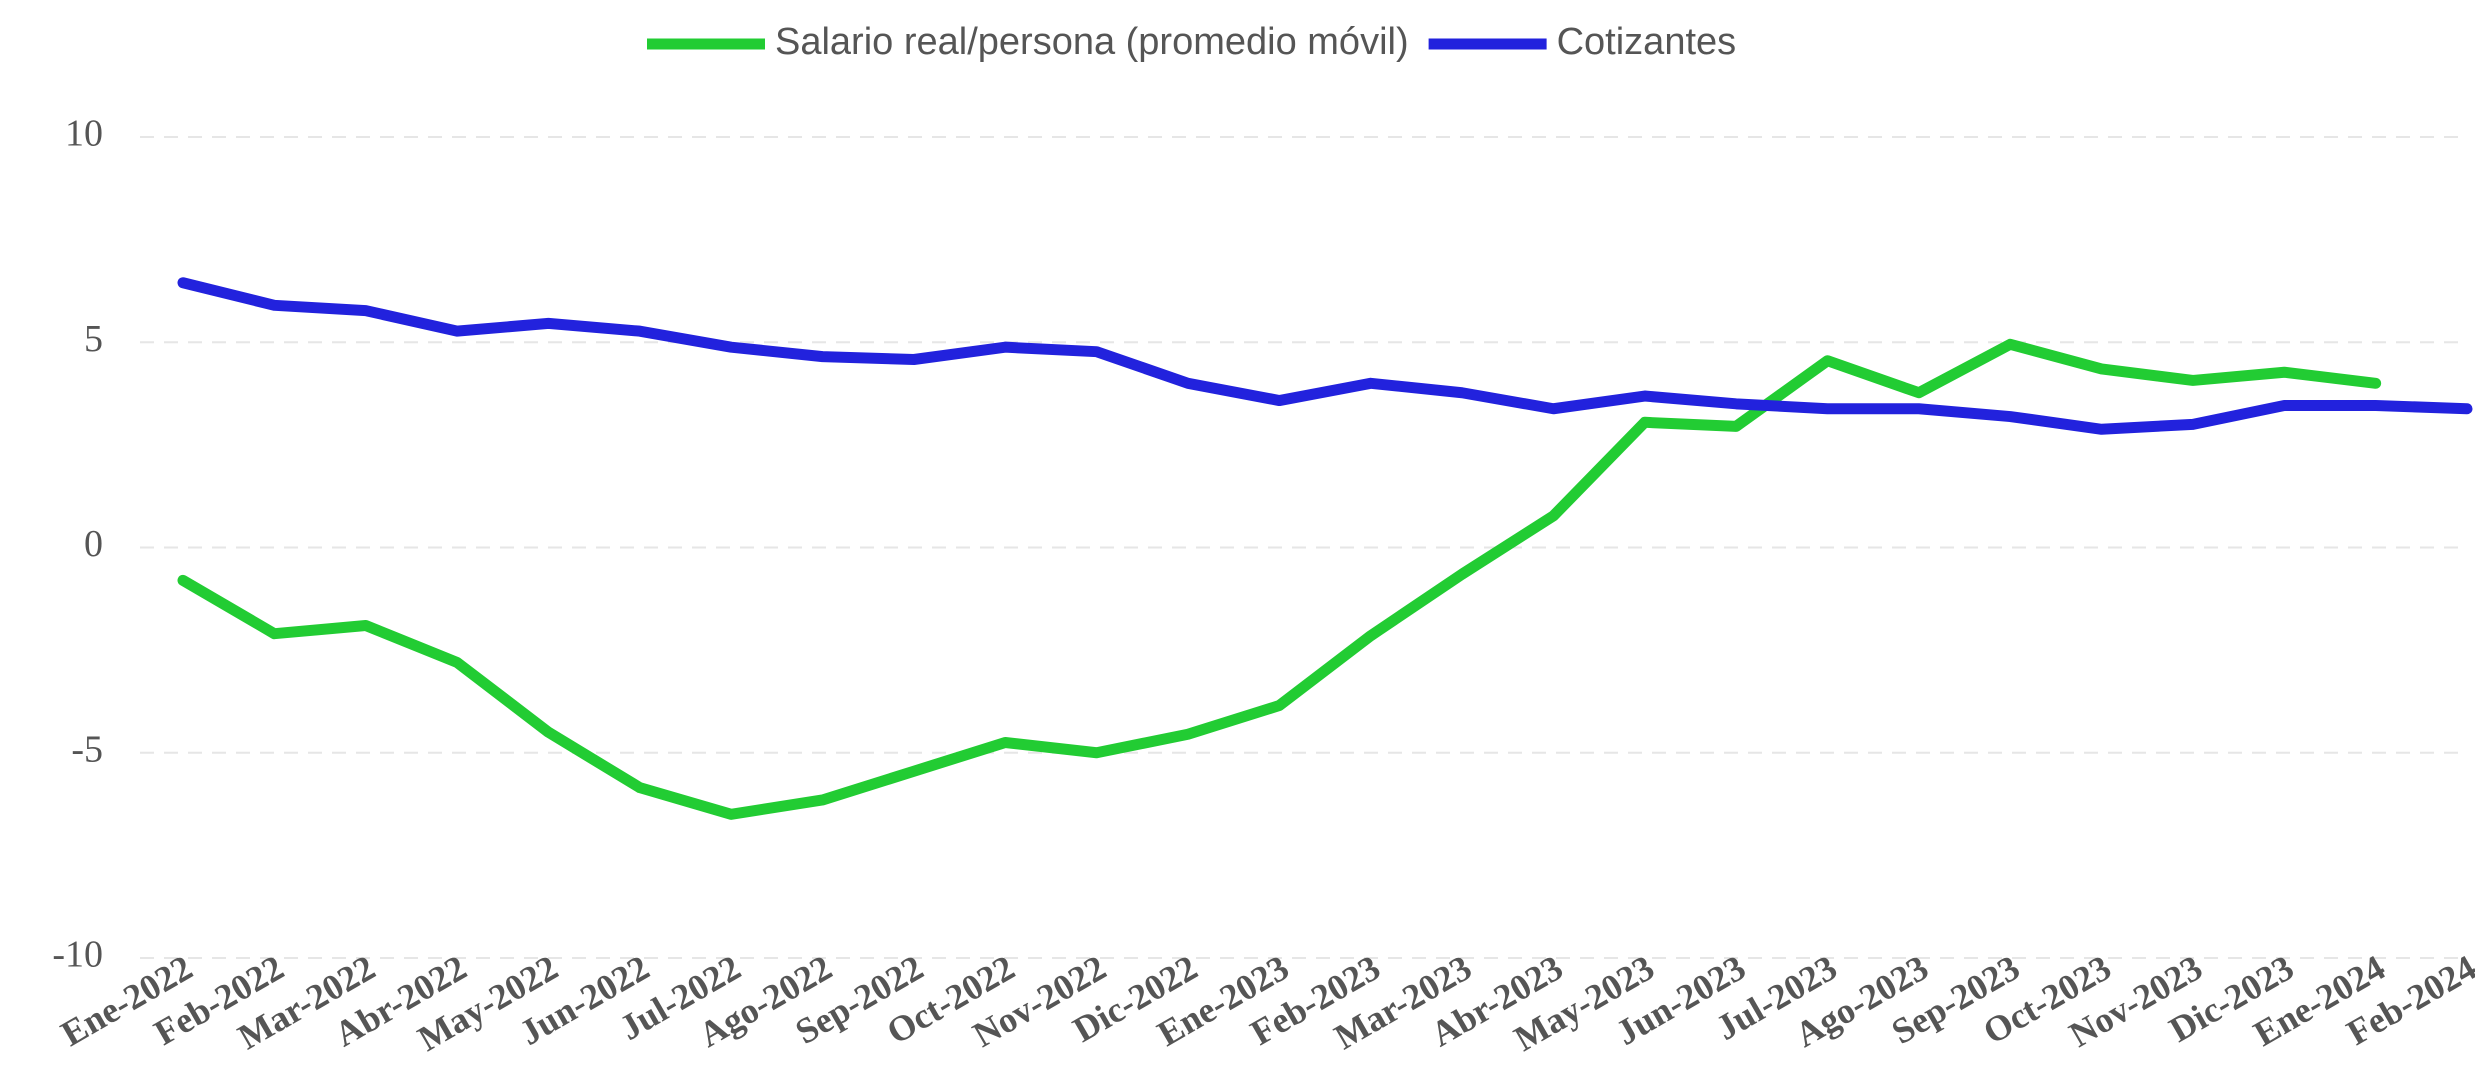 Image resolution: width=2475 pixels, height=1092 pixels. What do you see at coordinates (1647, 42) in the screenshot?
I see `legend-label: Cotizantes` at bounding box center [1647, 42].